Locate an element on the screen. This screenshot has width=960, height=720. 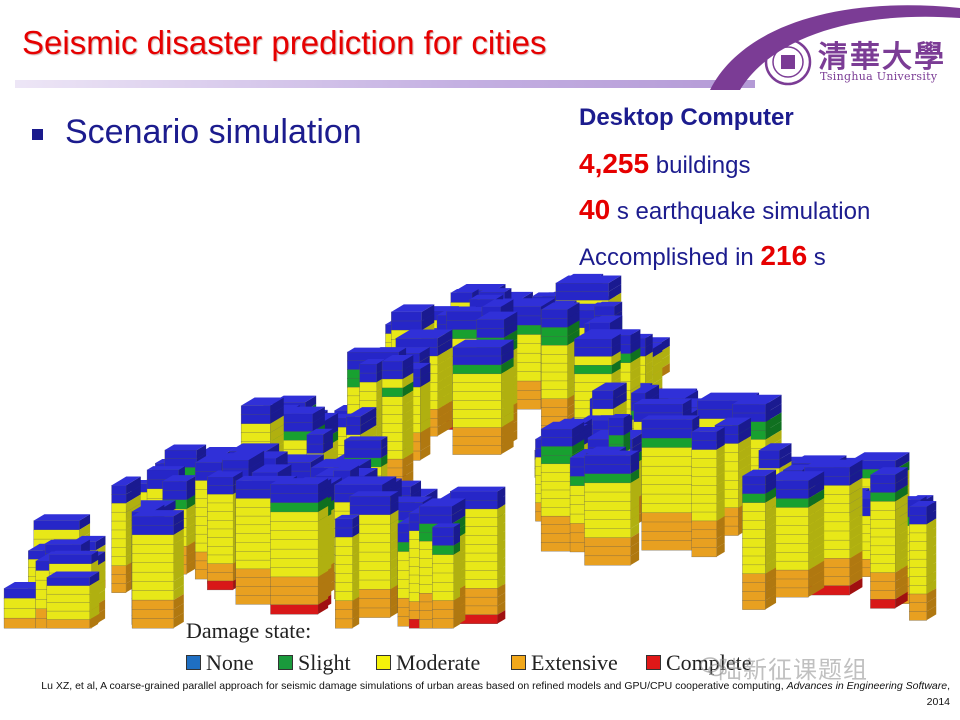
logo-swoosh is located at coordinates (835, 47).